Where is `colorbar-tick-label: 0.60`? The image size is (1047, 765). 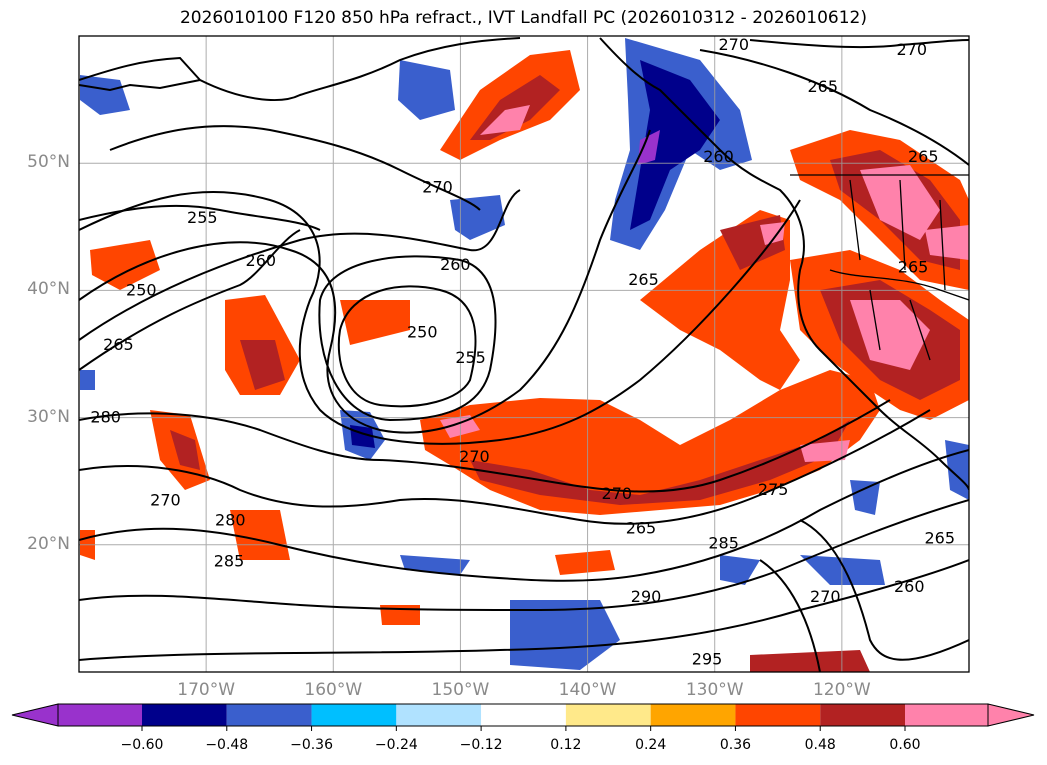 colorbar-tick-label: 0.60 is located at coordinates (905, 745).